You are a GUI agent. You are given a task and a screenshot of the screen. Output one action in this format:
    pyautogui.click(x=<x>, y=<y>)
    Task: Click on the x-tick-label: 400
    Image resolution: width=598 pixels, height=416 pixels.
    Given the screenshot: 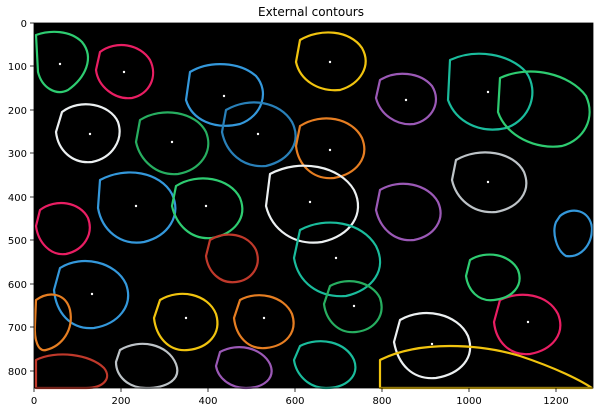 What is the action you would take?
    pyautogui.click(x=207, y=401)
    